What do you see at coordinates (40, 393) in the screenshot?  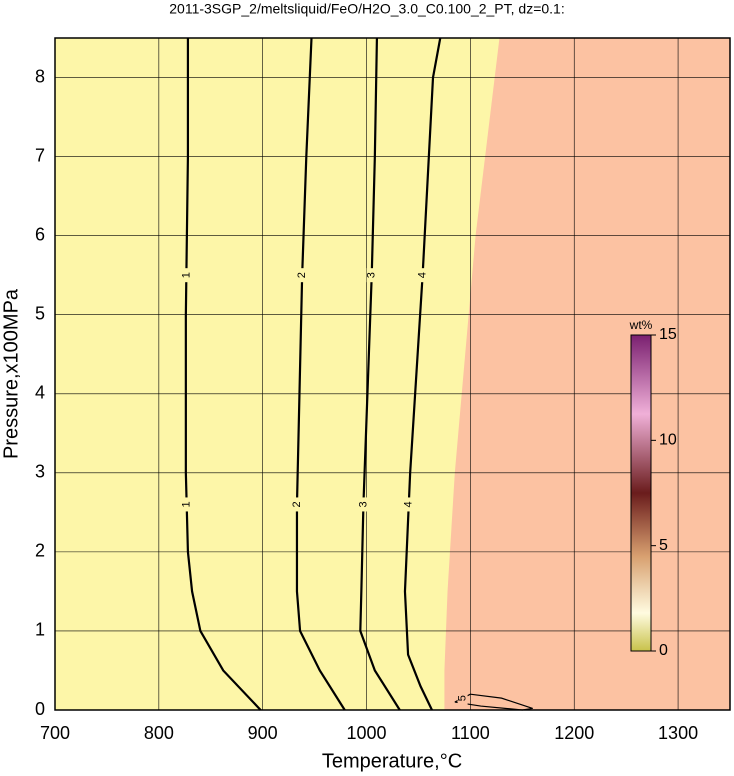 I see `y-tick-label: 4` at bounding box center [40, 393].